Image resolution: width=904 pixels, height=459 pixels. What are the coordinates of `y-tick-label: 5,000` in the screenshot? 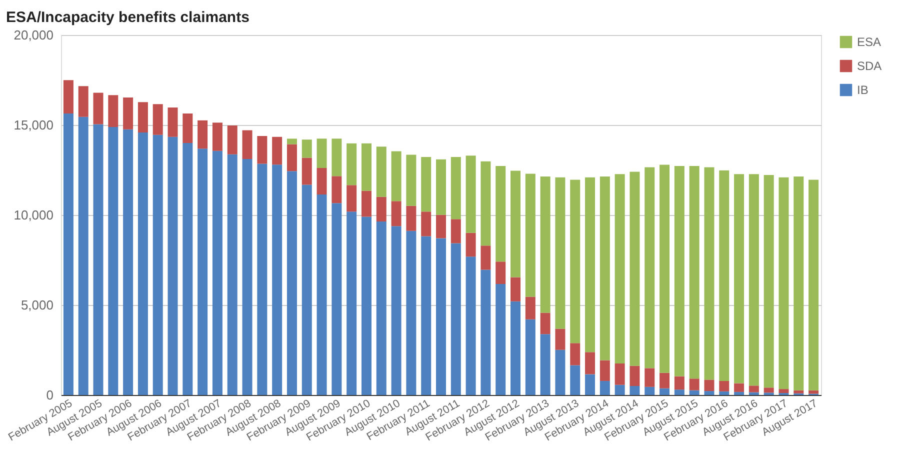 It's located at (37, 305).